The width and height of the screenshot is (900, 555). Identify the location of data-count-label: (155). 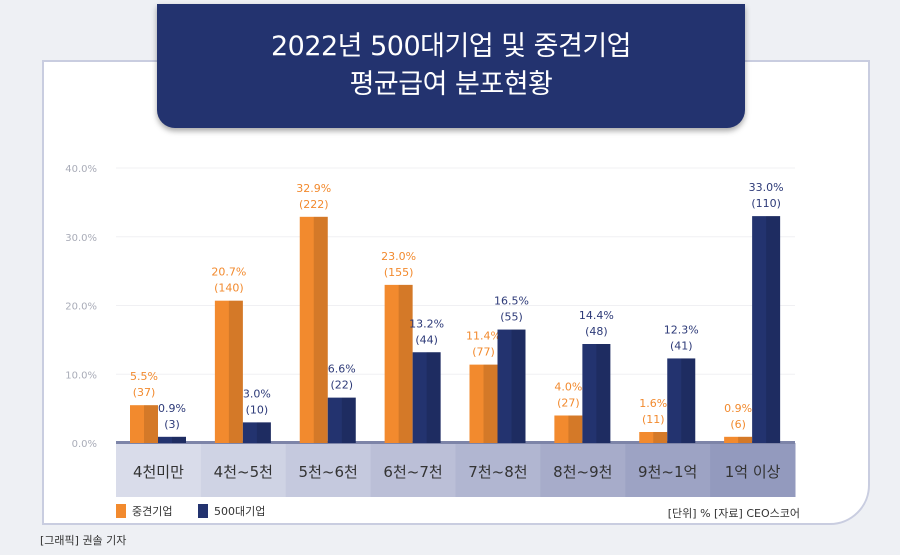
(399, 272).